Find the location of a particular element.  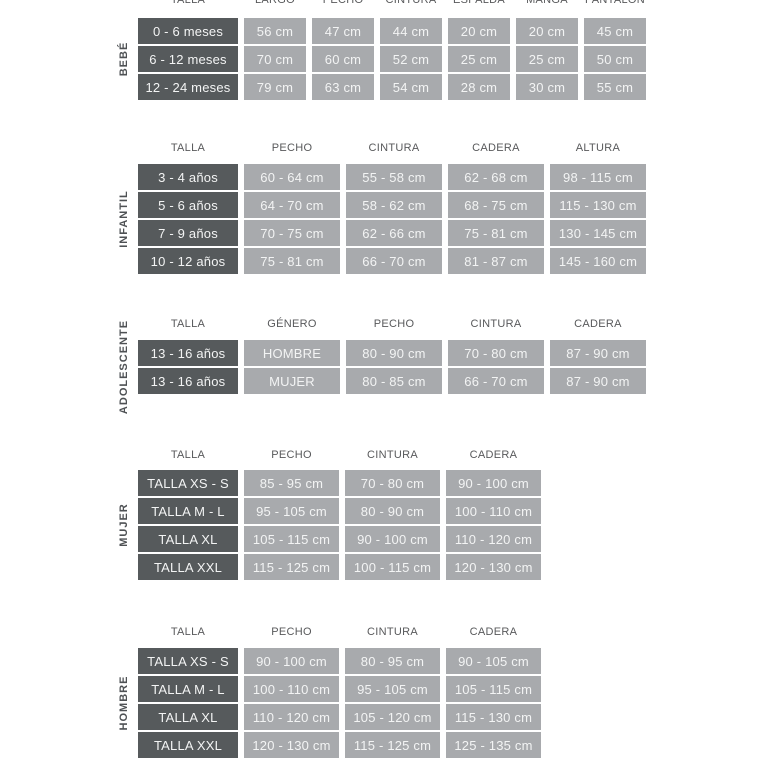

size-value-cell: 75 - 81 cm is located at coordinates (496, 233).